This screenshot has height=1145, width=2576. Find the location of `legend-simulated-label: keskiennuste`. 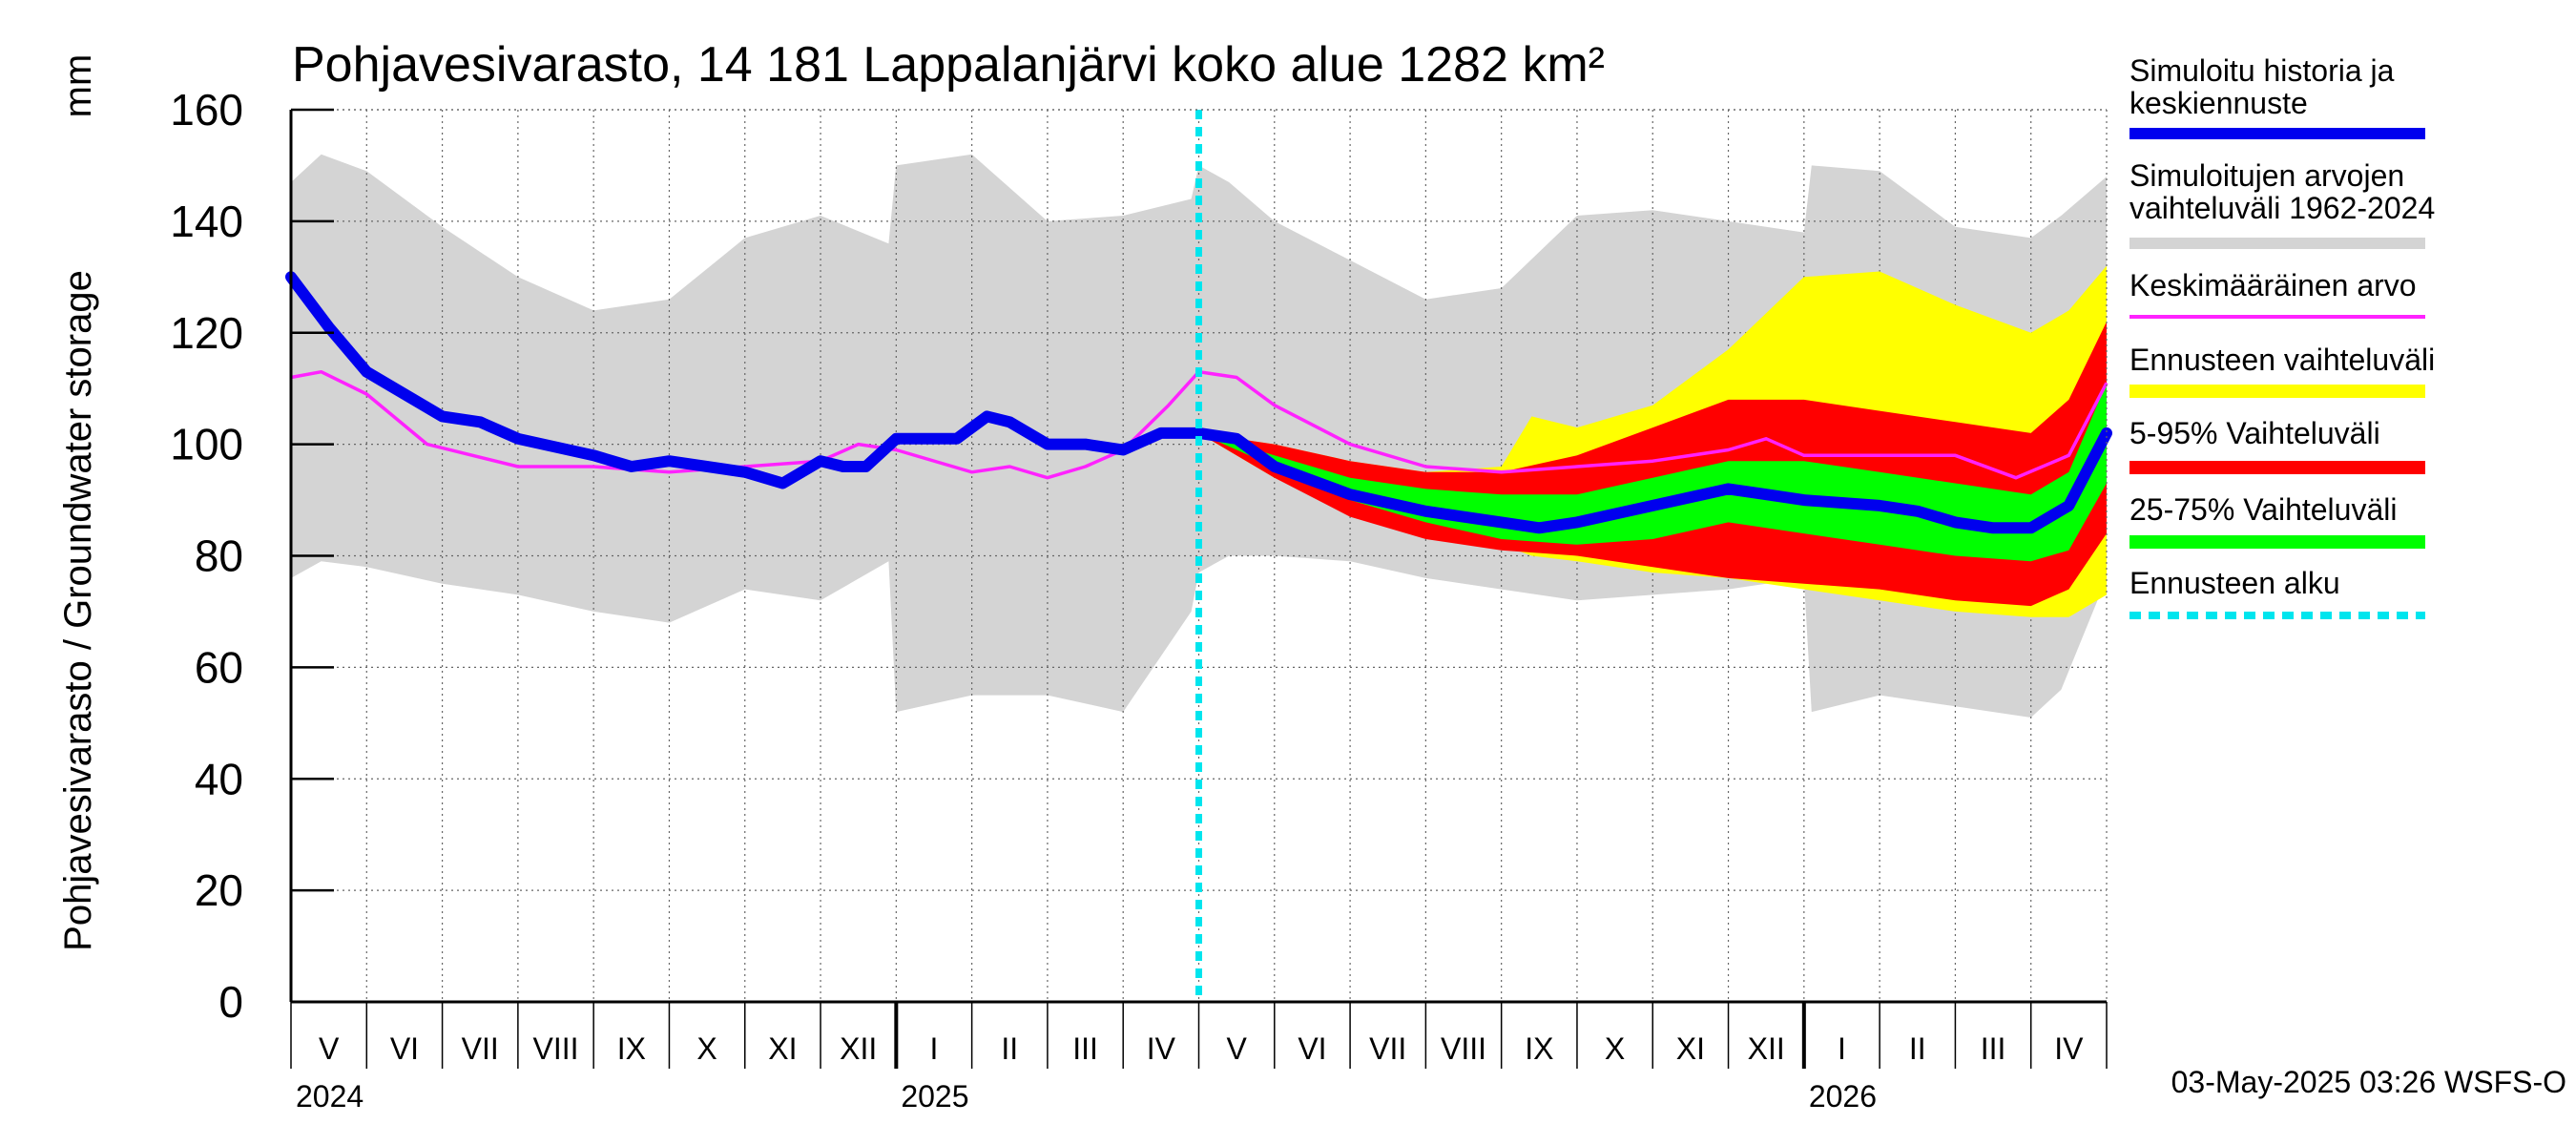

legend-simulated-label: keskiennuste is located at coordinates (2218, 103).